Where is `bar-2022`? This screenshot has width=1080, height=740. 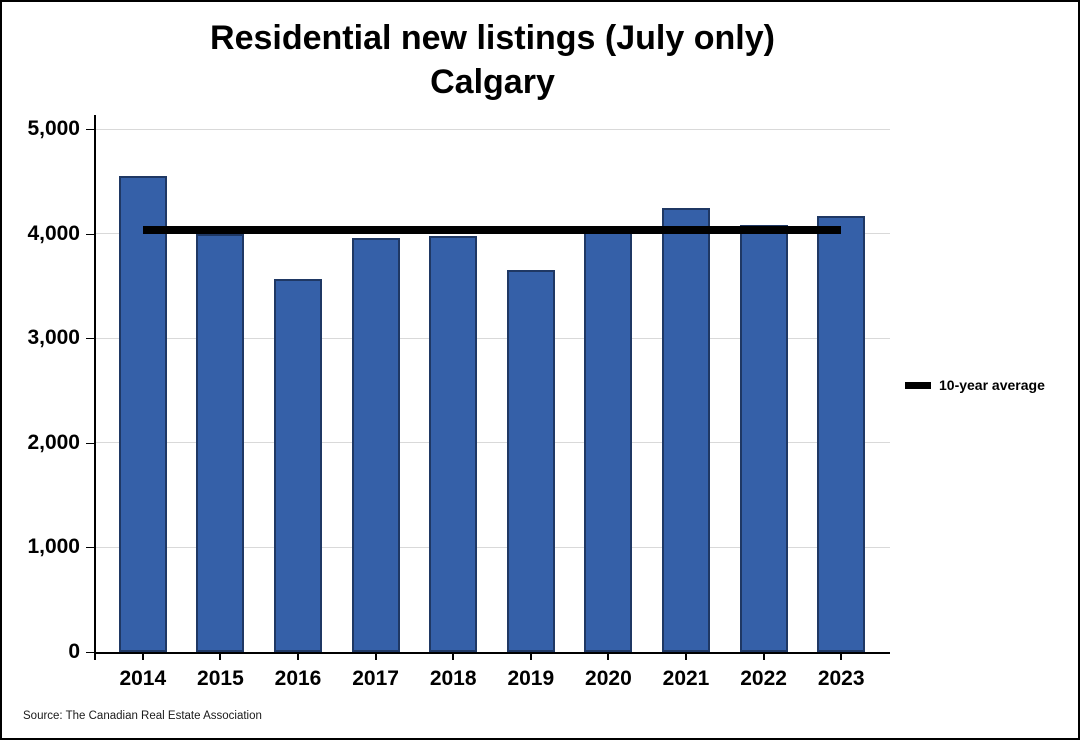 bar-2022 is located at coordinates (763, 438).